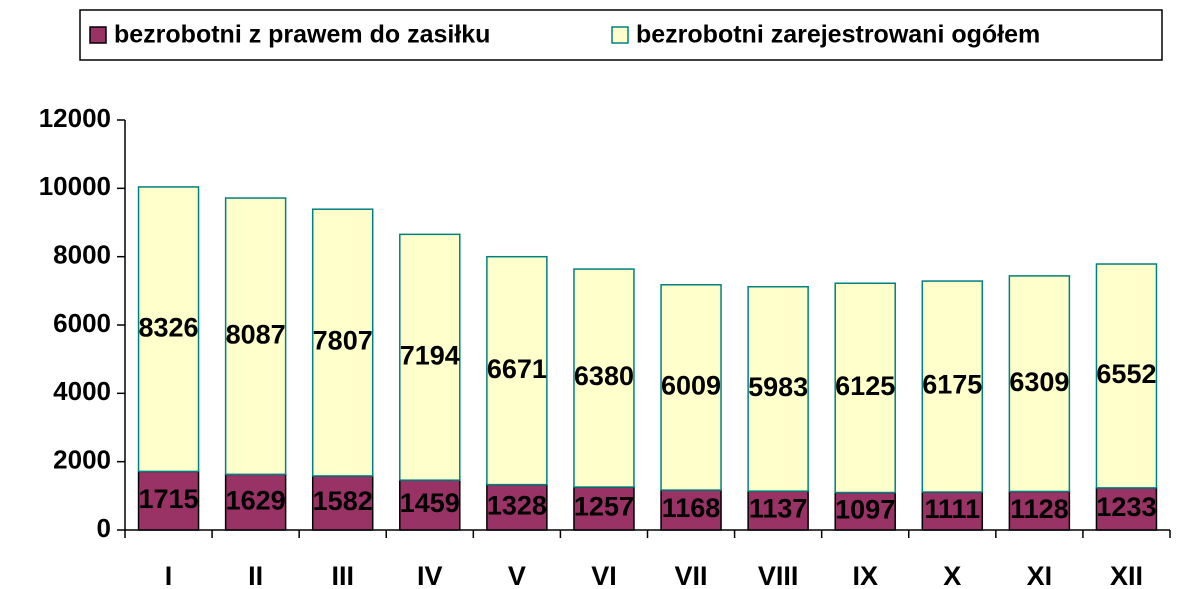 The image size is (1179, 589). I want to click on data-label: 8326, so click(169, 327).